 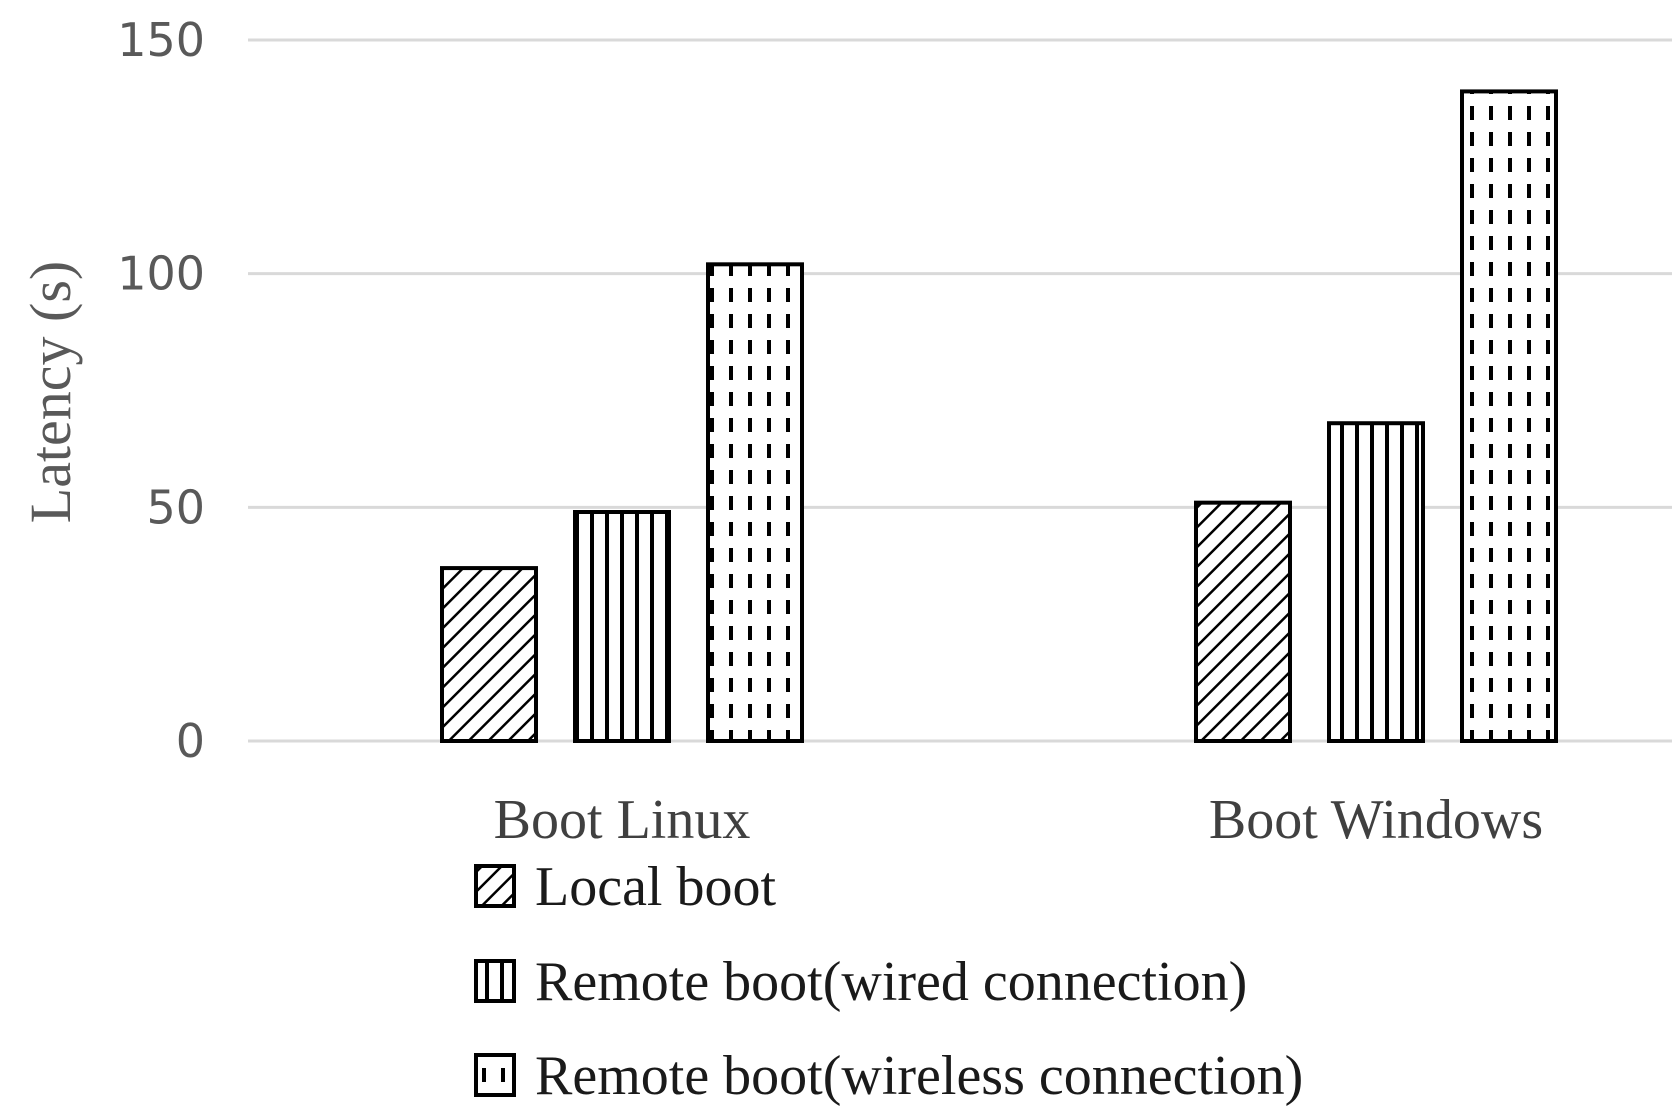 I want to click on legend-label: Remote boot(wired connection), so click(x=891, y=982).